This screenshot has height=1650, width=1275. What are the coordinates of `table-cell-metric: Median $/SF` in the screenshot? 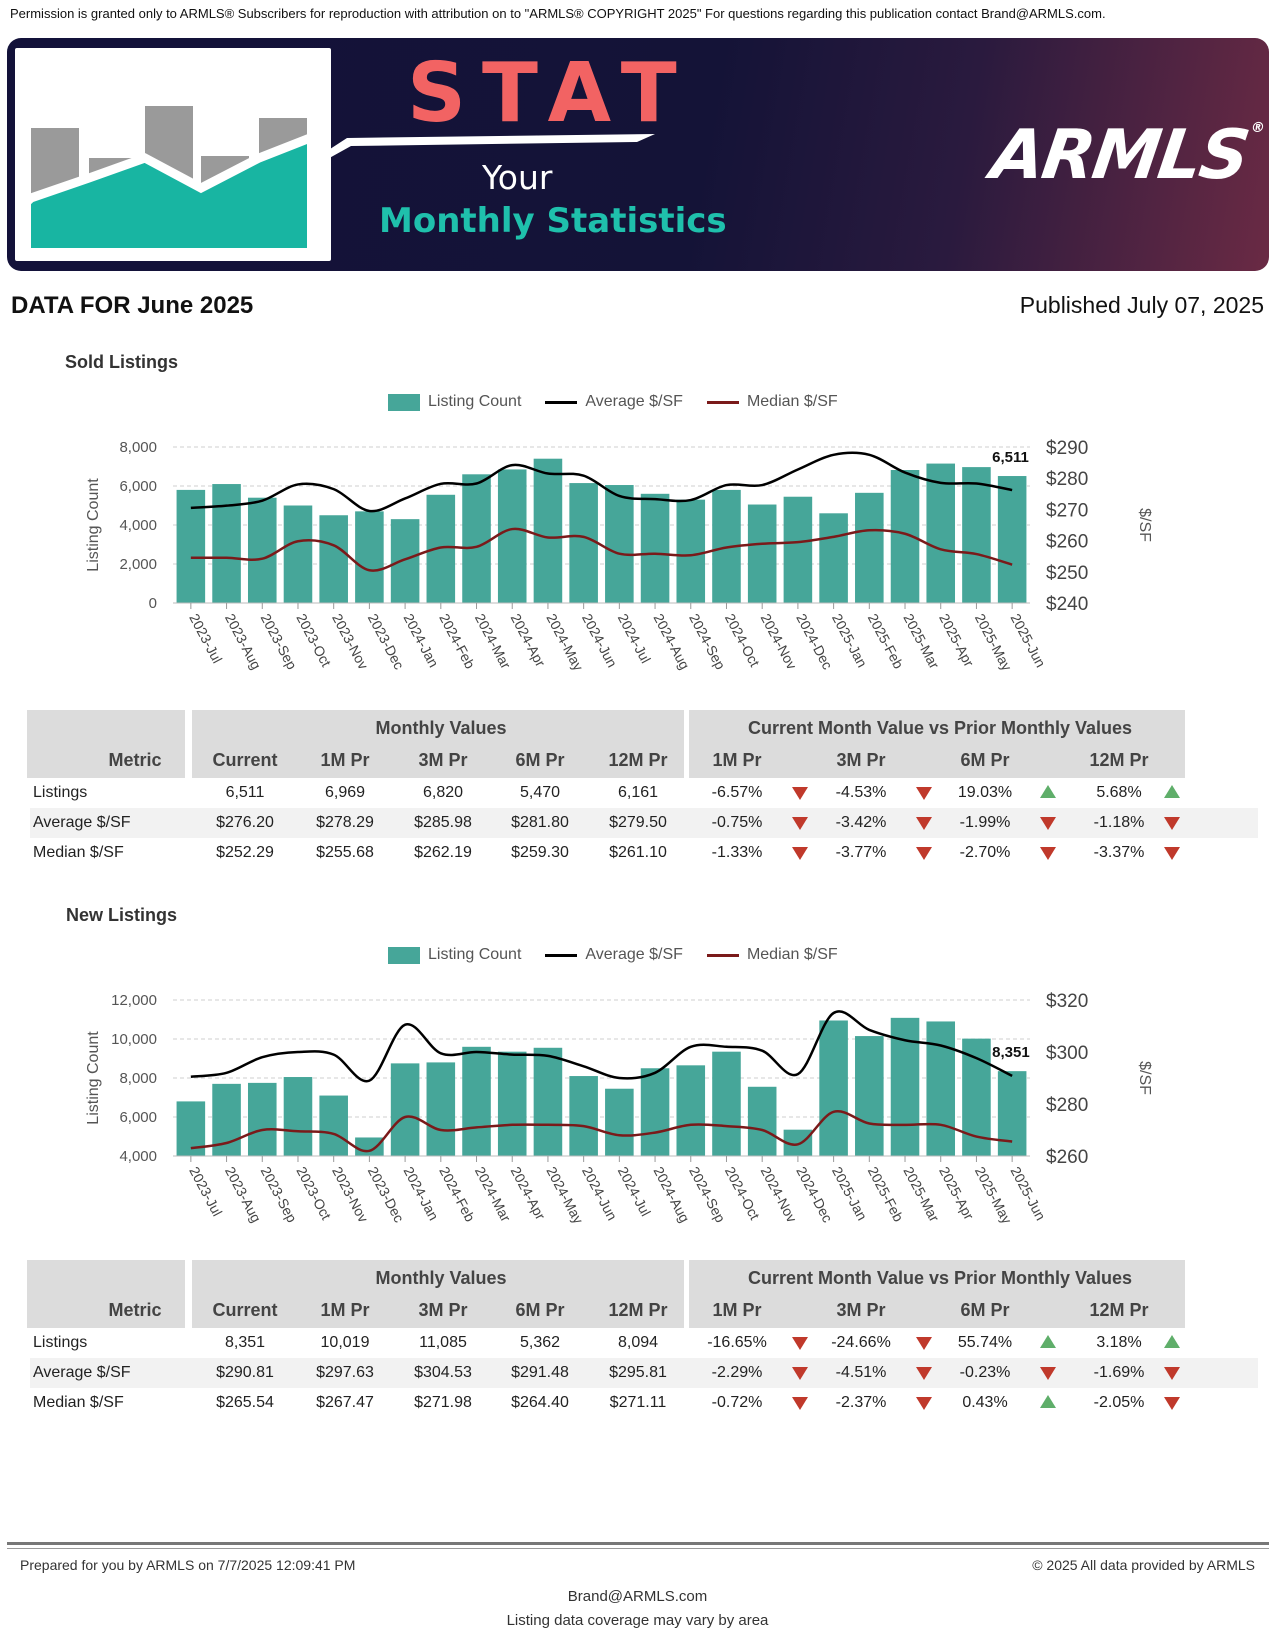 It's located at (78, 852).